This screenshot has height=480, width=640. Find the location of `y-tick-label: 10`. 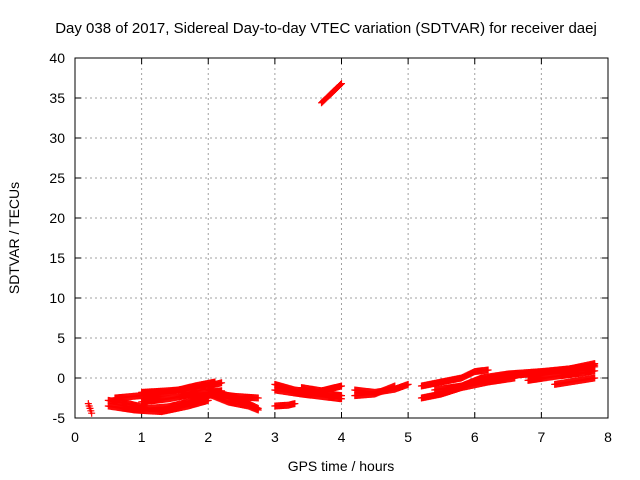

y-tick-label: 10 is located at coordinates (57, 298).